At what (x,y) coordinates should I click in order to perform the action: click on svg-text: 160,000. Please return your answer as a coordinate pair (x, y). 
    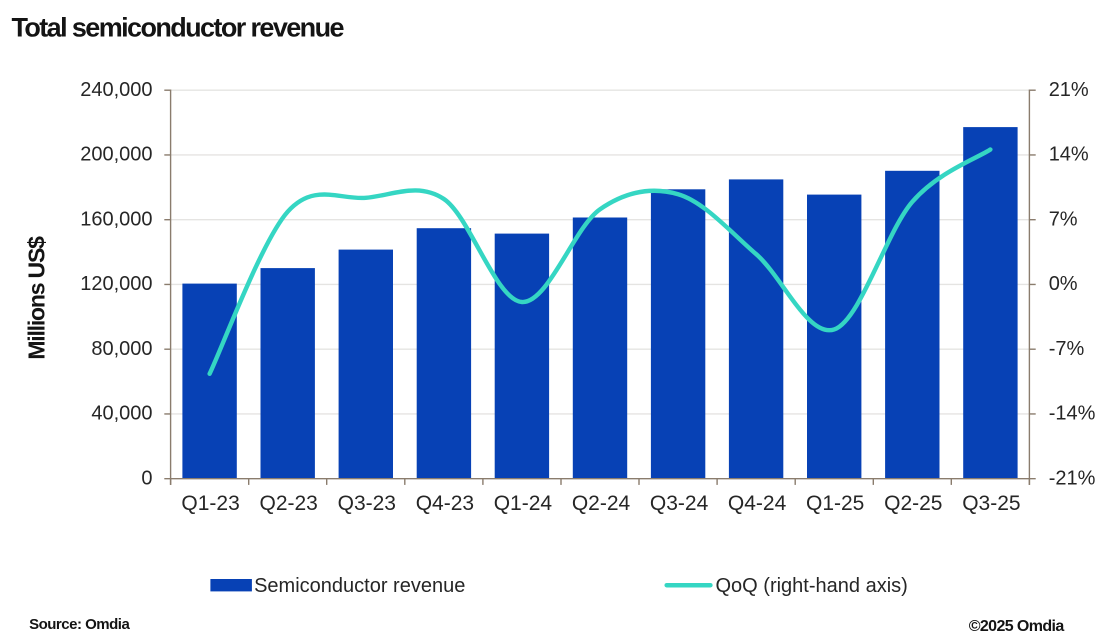
    Looking at the image, I should click on (116, 220).